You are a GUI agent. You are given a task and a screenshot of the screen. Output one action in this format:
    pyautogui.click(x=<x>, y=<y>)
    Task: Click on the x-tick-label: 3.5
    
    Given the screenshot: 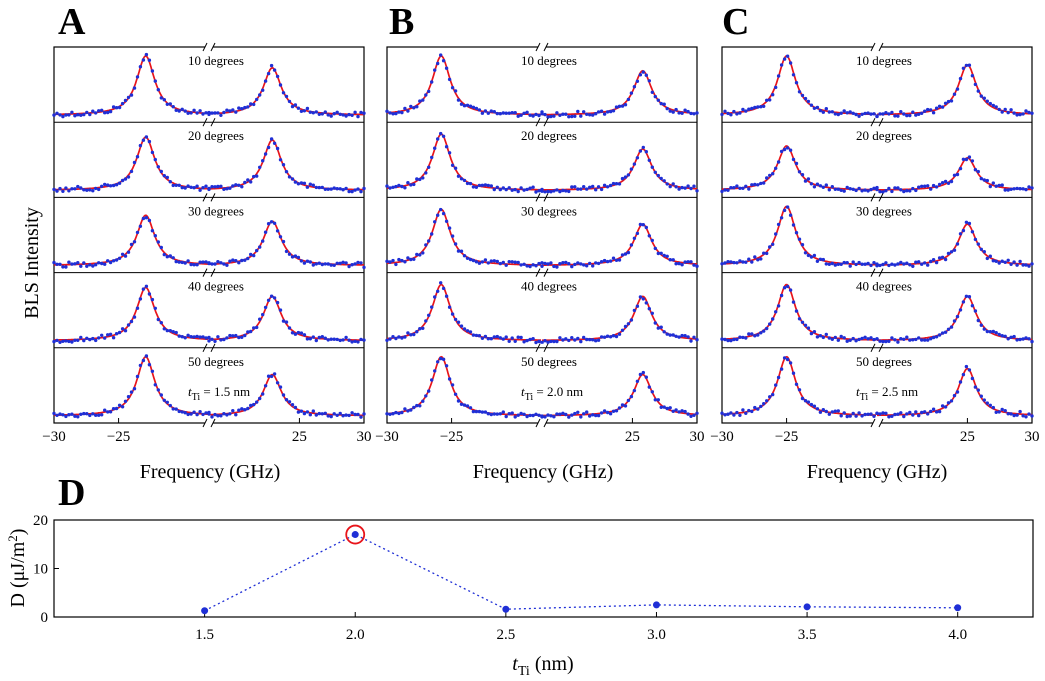 What is the action you would take?
    pyautogui.click(x=807, y=635)
    